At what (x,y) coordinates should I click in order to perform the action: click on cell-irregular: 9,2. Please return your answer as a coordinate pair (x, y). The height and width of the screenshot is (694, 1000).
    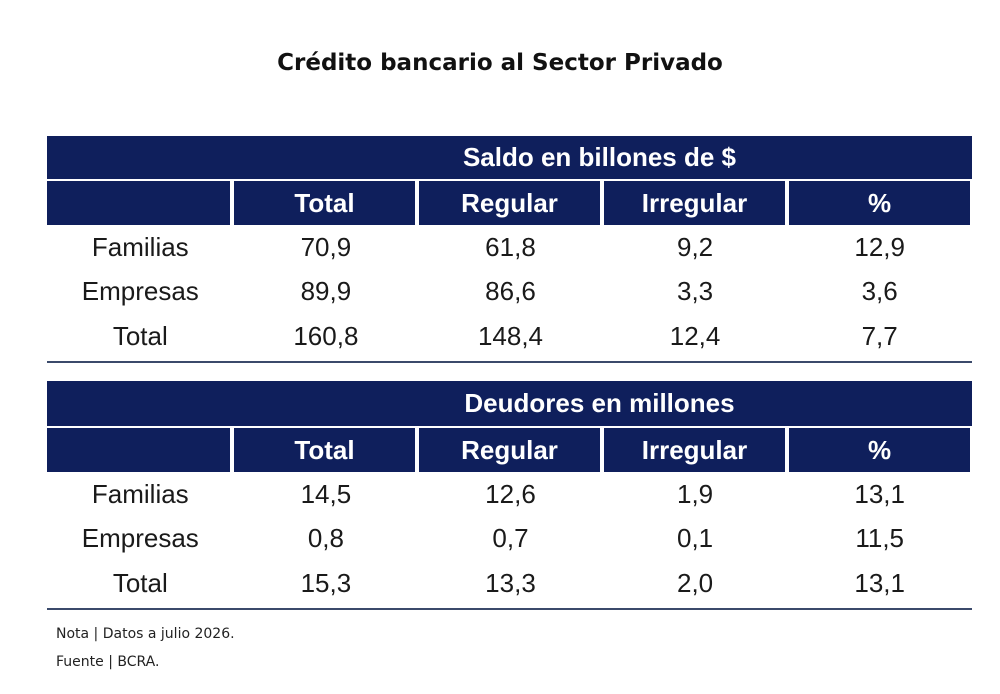
    Looking at the image, I should click on (695, 246).